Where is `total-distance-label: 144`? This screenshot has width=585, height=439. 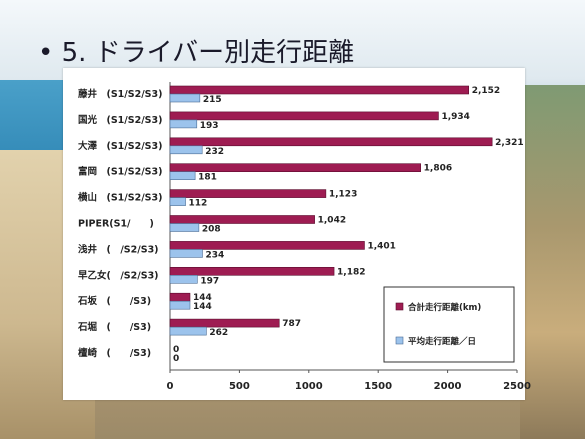
total-distance-label: 144 is located at coordinates (202, 298).